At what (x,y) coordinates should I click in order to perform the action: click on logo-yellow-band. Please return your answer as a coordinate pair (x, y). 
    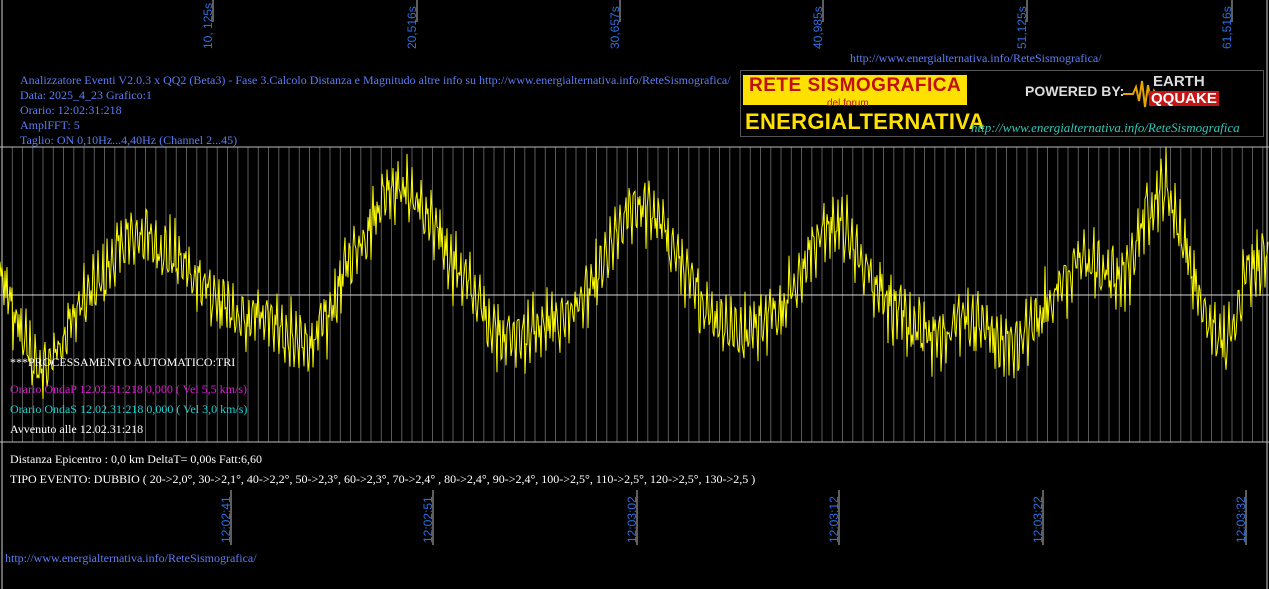
    Looking at the image, I should click on (855, 90).